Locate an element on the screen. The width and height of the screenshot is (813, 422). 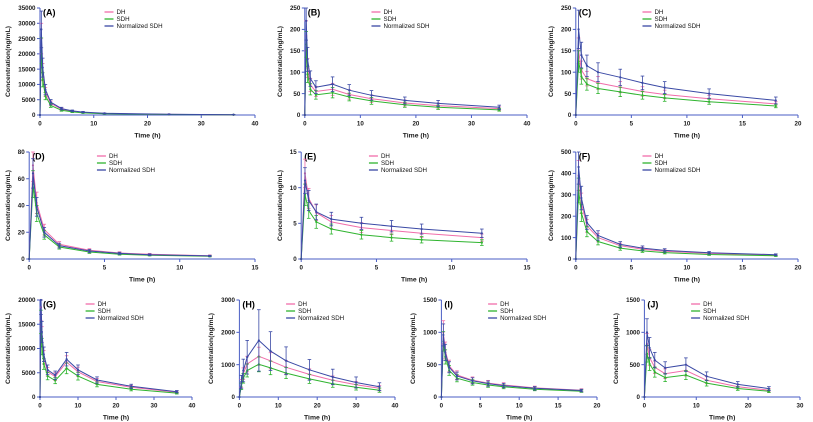
series-line is located at coordinates (401, 80).